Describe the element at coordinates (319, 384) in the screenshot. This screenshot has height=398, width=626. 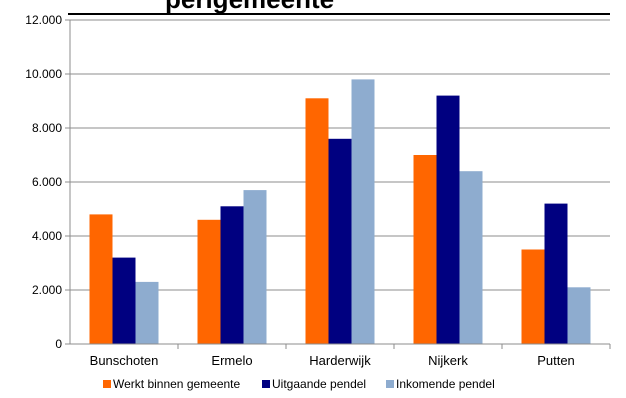
I see `legend-label: Uitgaande pendel` at that location.